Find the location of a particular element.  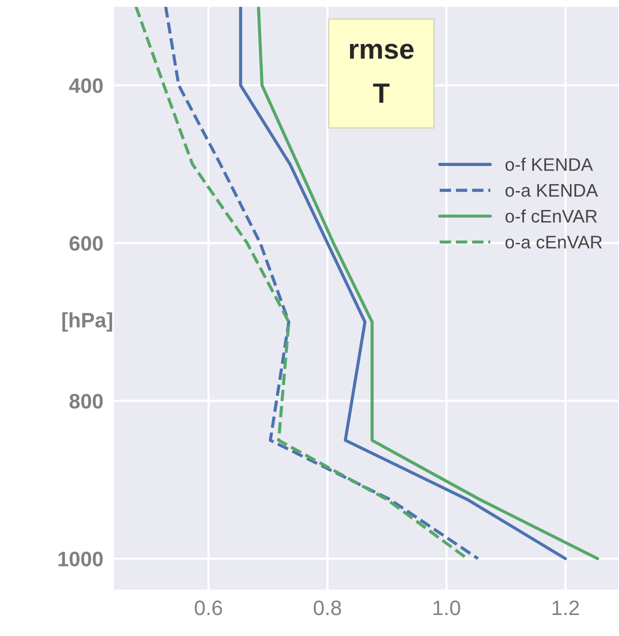

y-tick-label: 1000 is located at coordinates (80, 559).